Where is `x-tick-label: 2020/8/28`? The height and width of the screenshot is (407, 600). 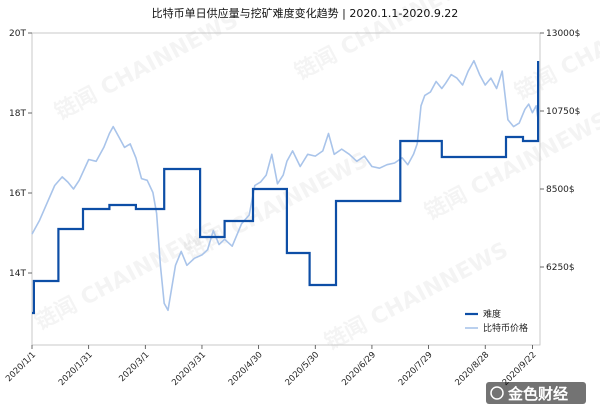 x-tick-label: 2020/8/28 is located at coordinates (472, 369).